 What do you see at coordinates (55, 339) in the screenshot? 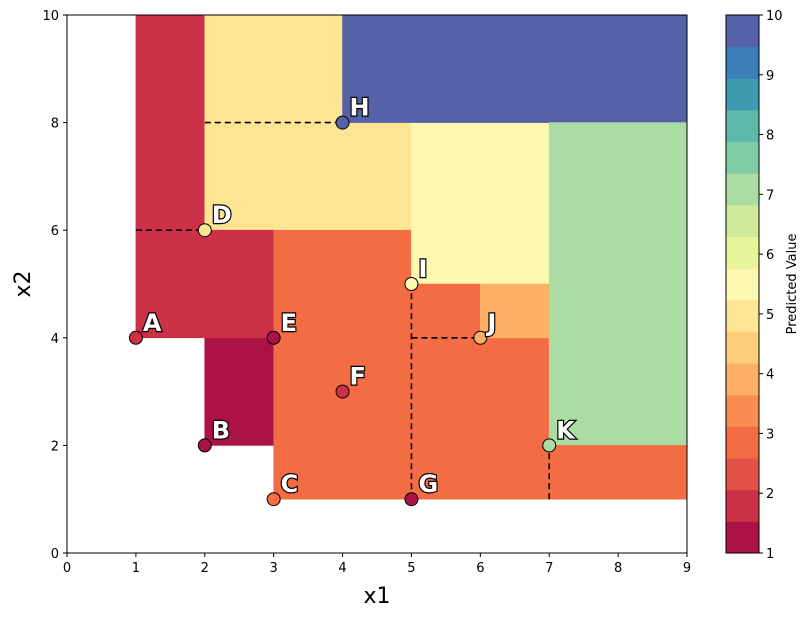
I see `y-tick-label: 4` at bounding box center [55, 339].